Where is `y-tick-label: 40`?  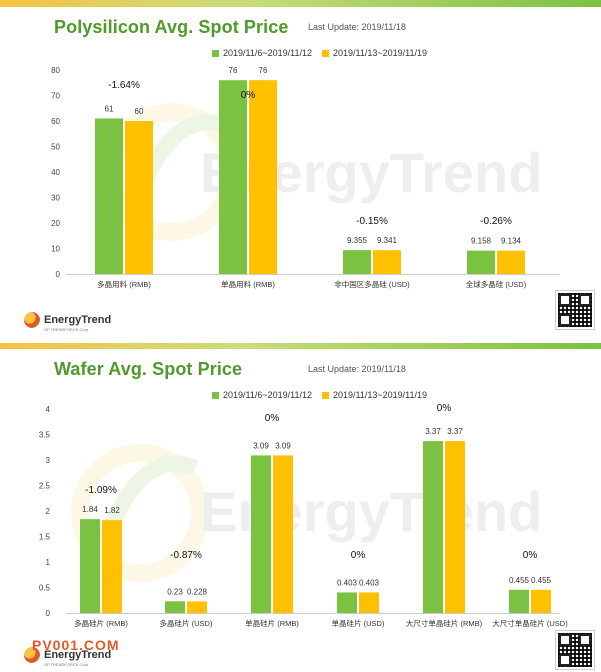
y-tick-label: 40 is located at coordinates (55, 172).